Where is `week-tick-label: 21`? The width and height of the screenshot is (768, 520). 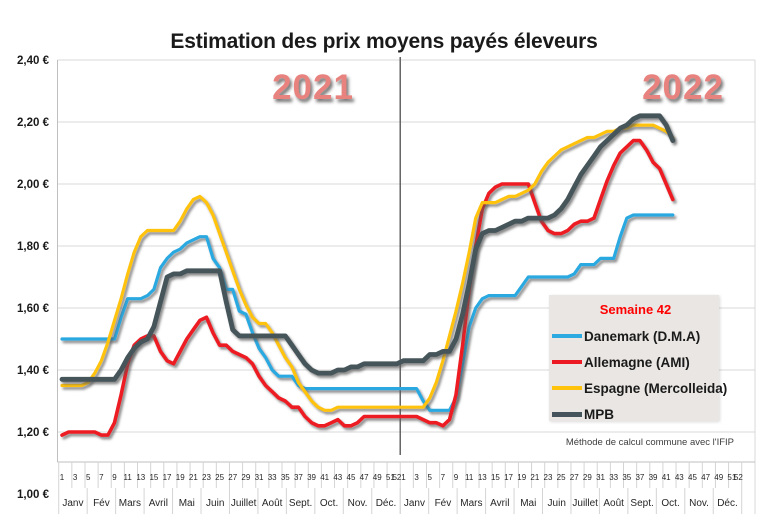
week-tick-label: 21 is located at coordinates (534, 477).